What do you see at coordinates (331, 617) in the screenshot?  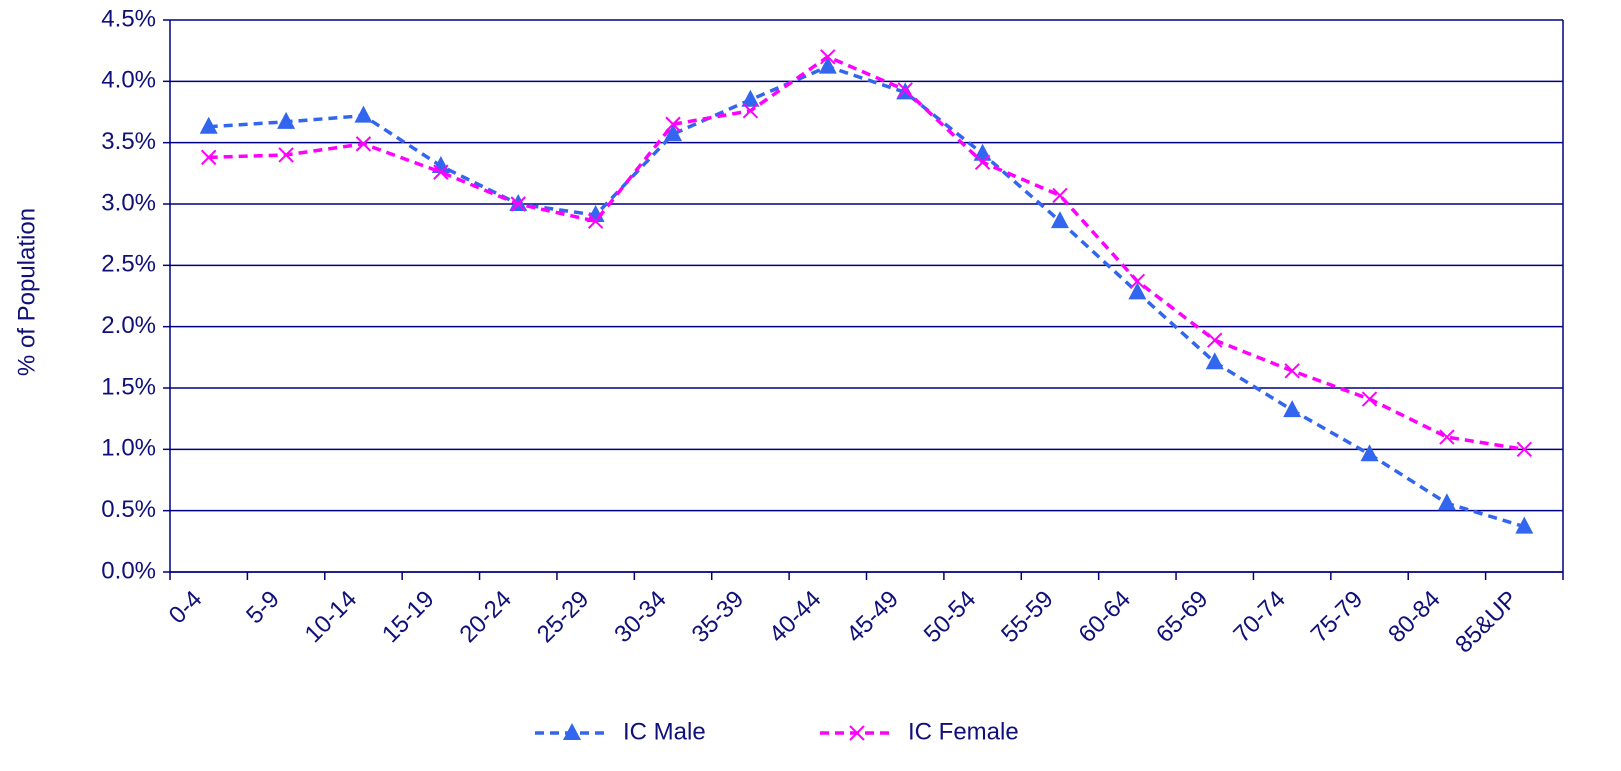 I see `x-tick-label: 10-14` at bounding box center [331, 617].